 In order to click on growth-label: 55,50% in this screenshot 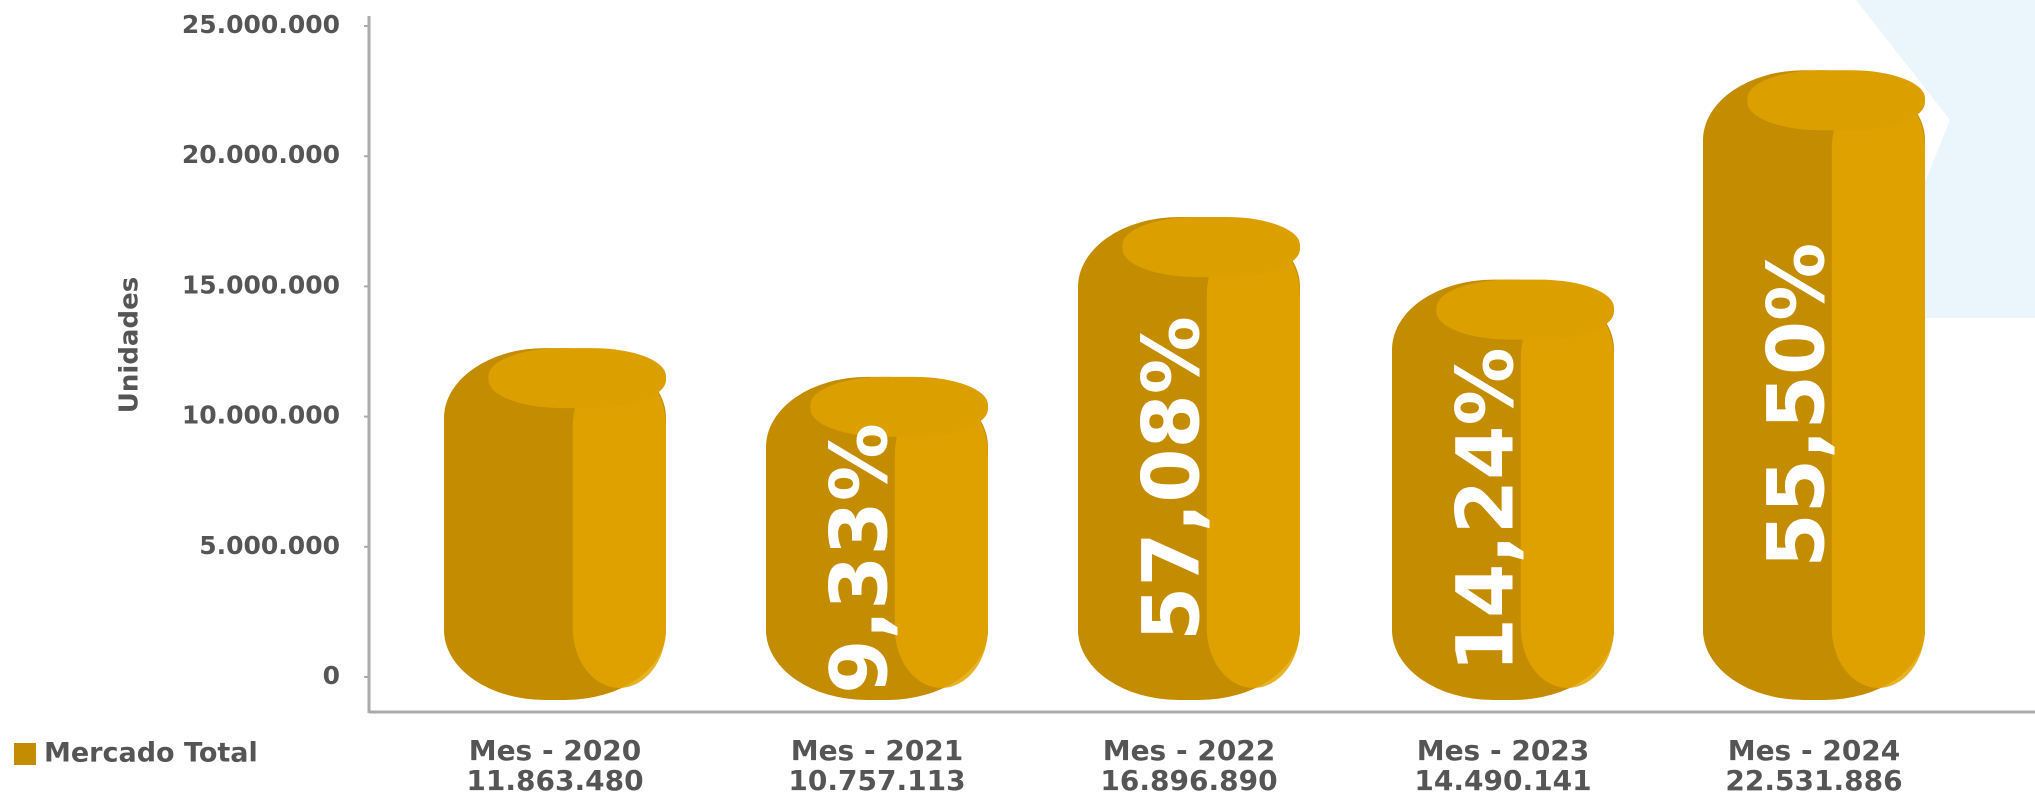, I will do `click(1797, 405)`.